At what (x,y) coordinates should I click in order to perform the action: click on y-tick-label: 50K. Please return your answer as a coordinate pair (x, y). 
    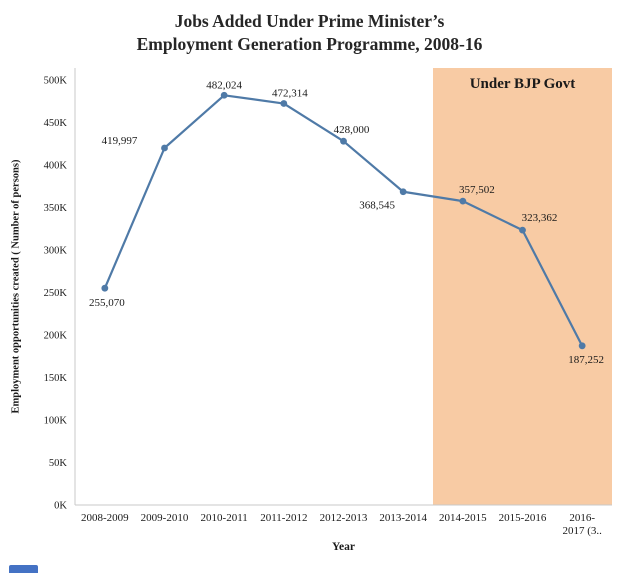
    Looking at the image, I should click on (58, 463).